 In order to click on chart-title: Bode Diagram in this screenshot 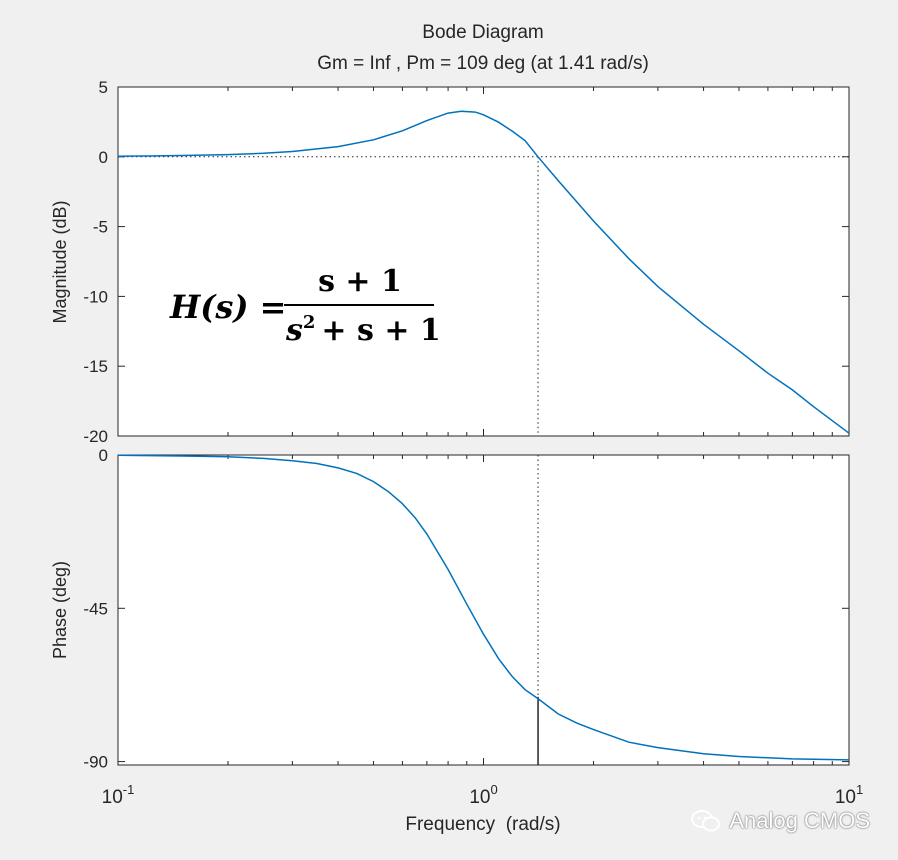, I will do `click(482, 32)`.